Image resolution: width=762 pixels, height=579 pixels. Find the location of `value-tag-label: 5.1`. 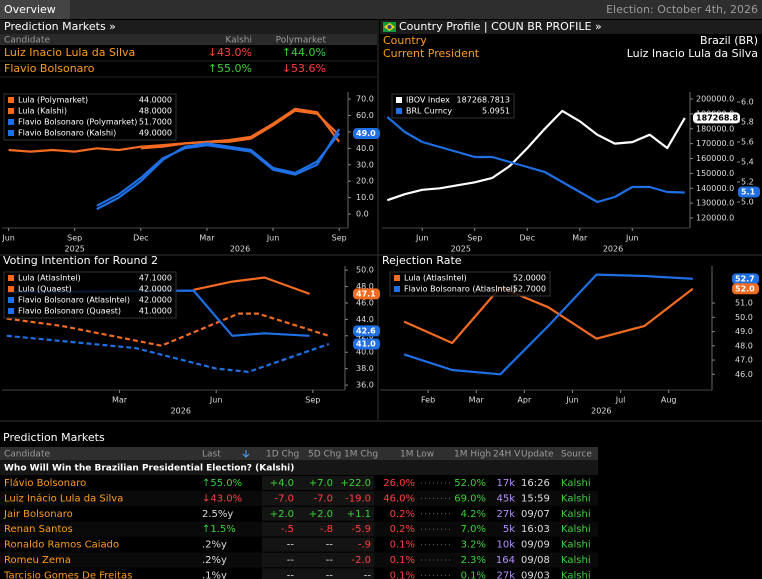

value-tag-label: 5.1 is located at coordinates (748, 192).